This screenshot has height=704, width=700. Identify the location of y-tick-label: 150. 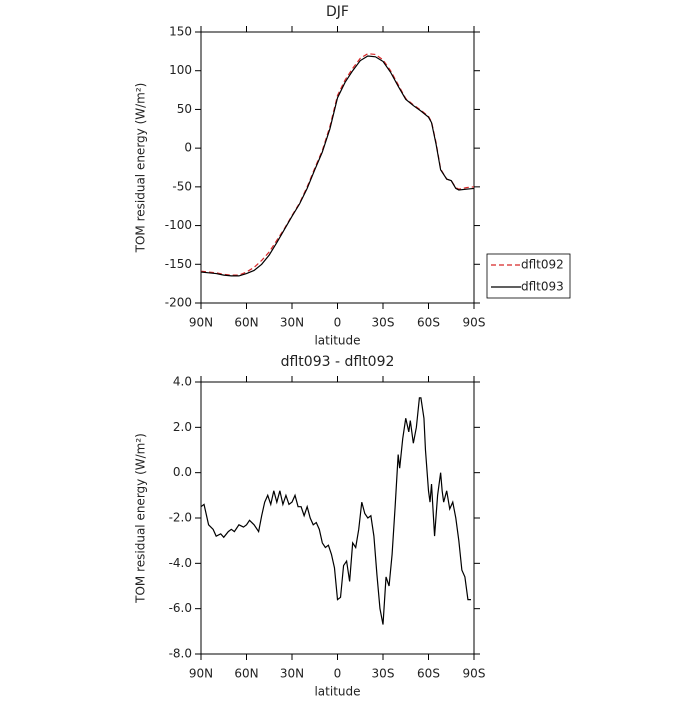
(180, 32).